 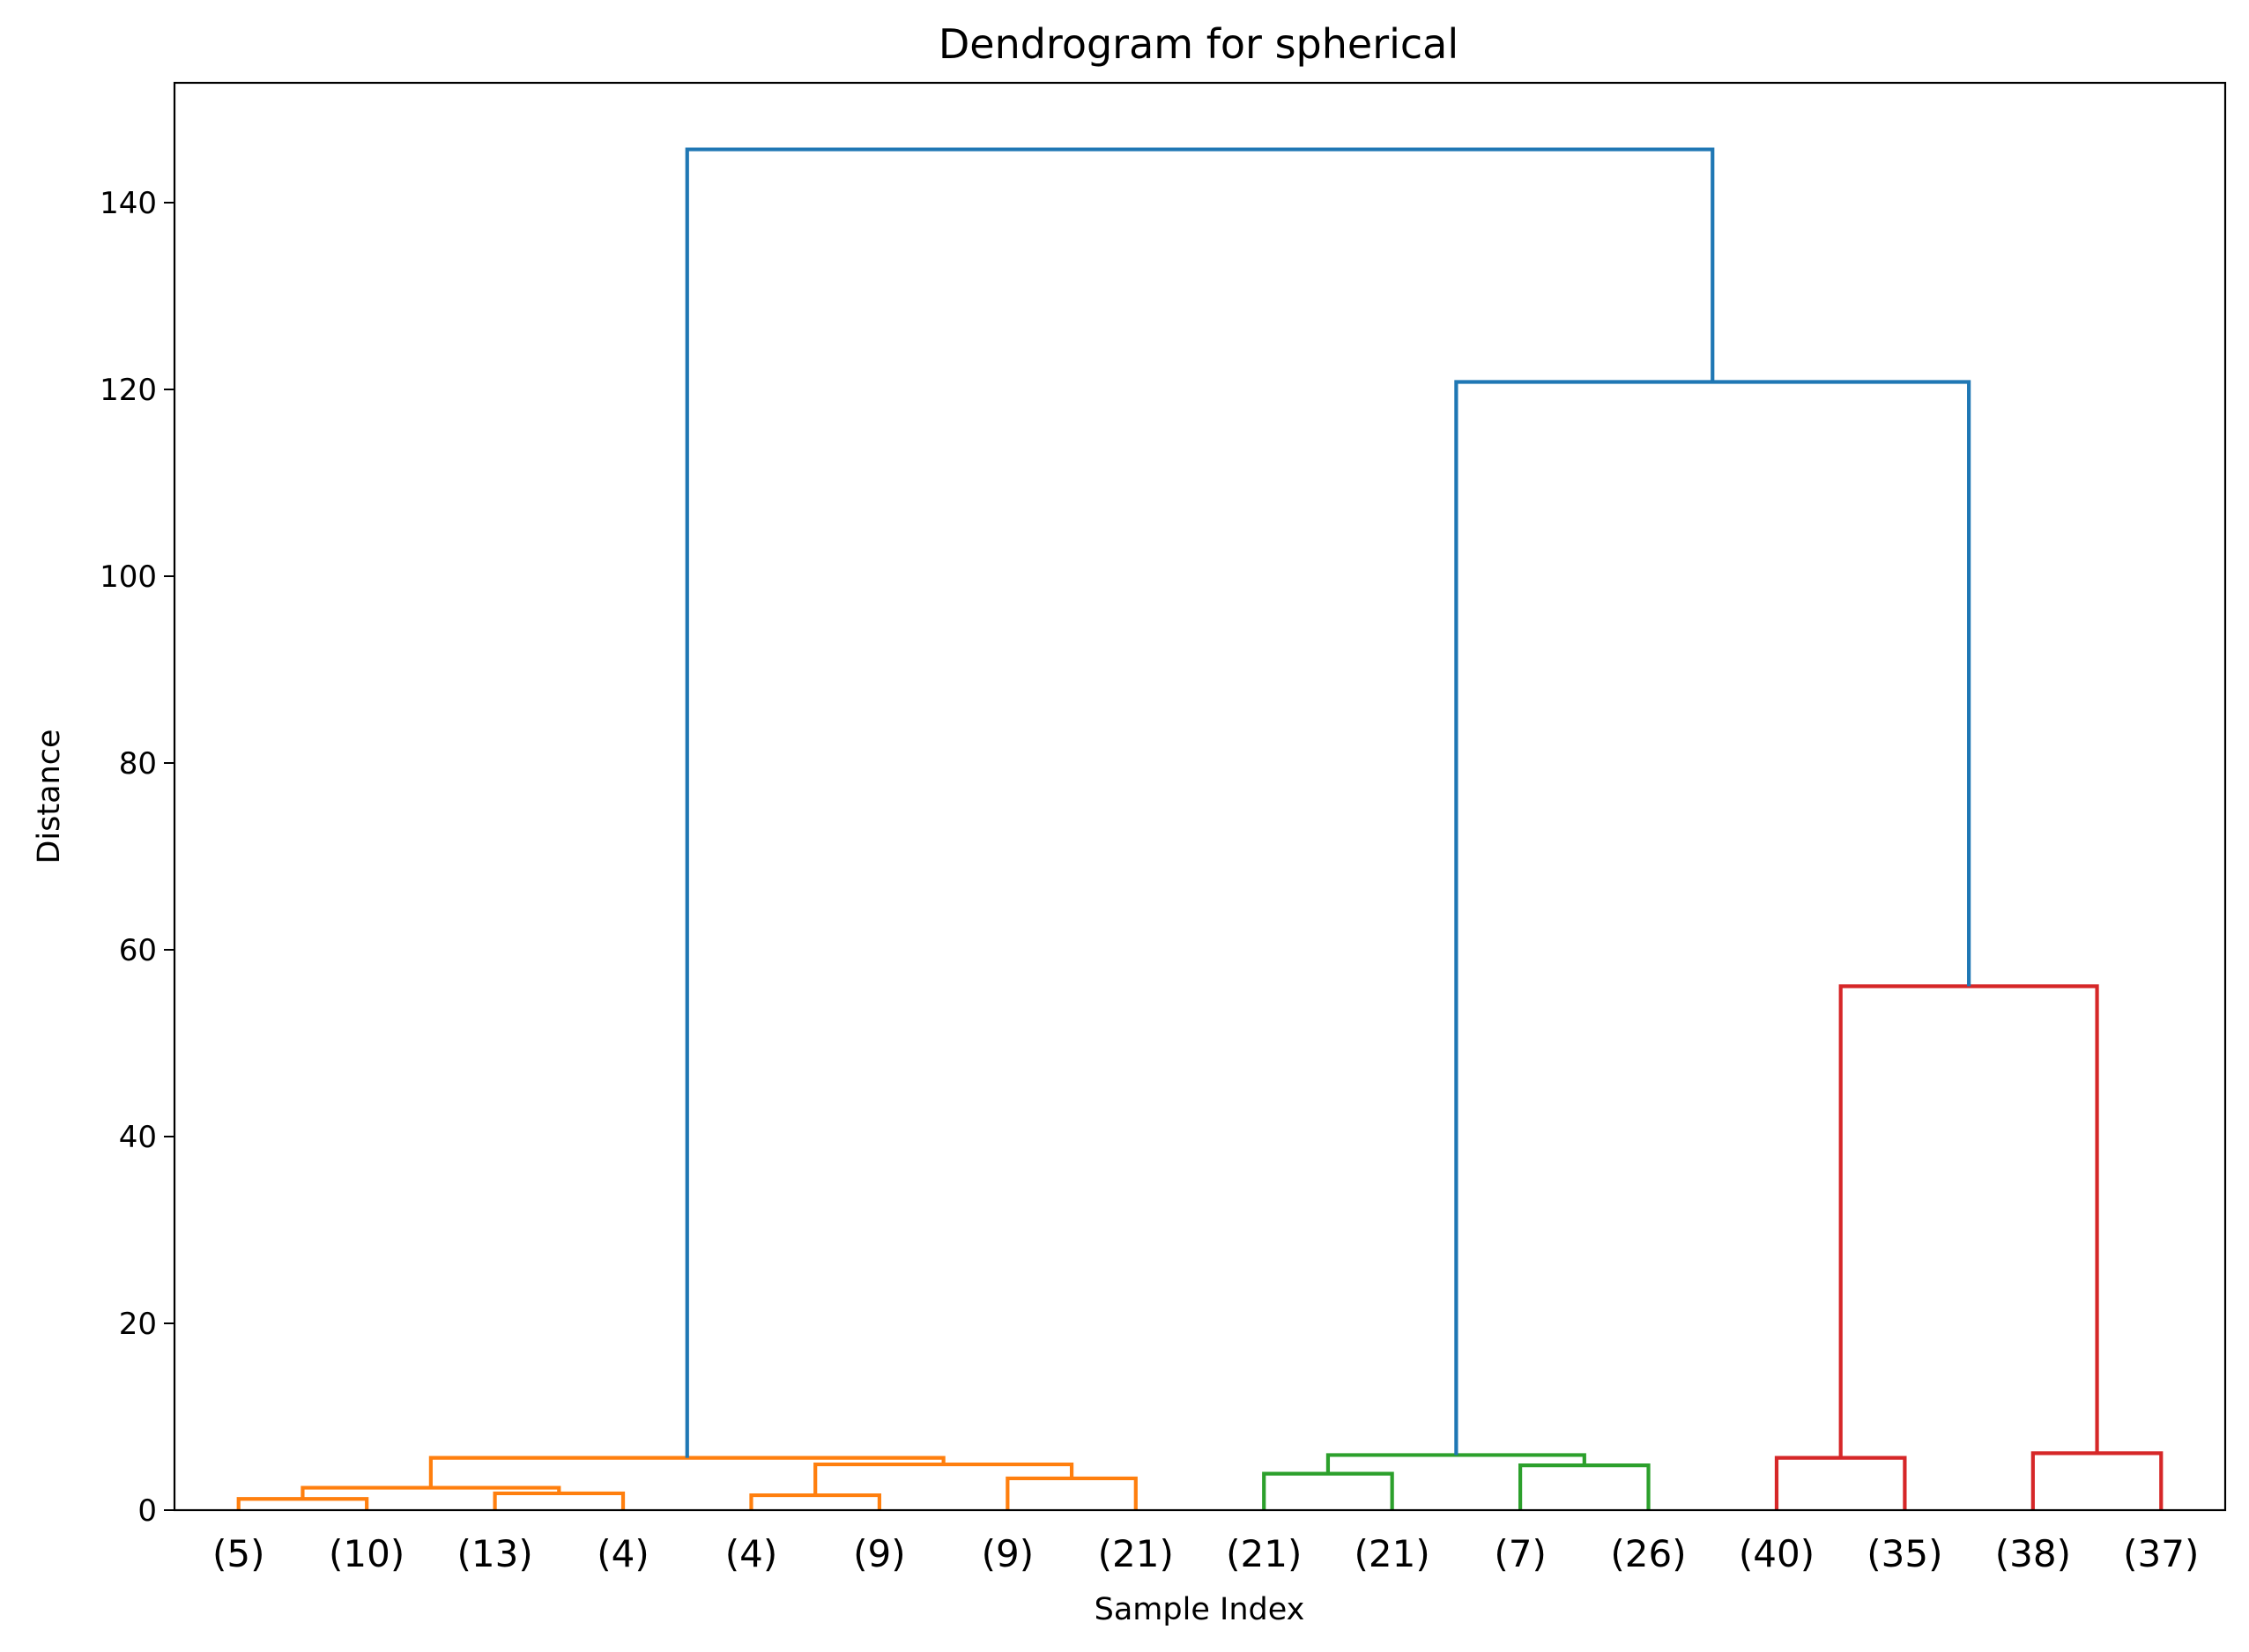 I want to click on x-axis-label: Sample Index, so click(x=1200, y=1609).